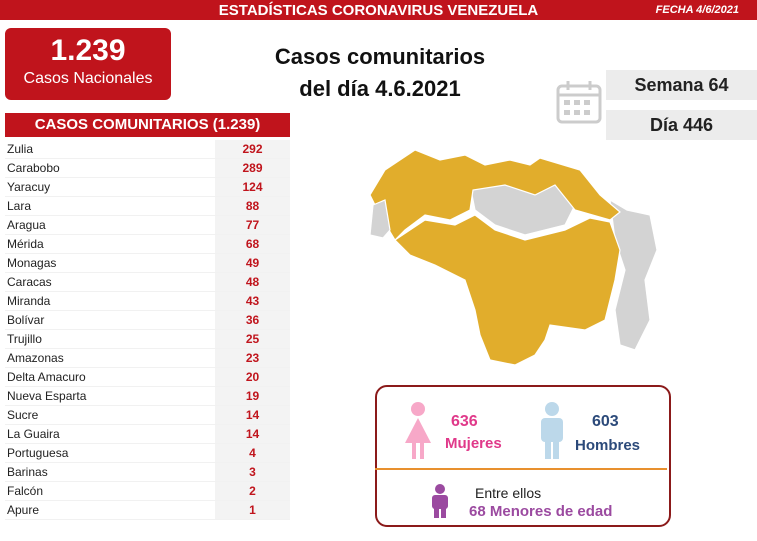  What do you see at coordinates (147, 320) in the screenshot?
I see `table-row: Bolívar 36` at bounding box center [147, 320].